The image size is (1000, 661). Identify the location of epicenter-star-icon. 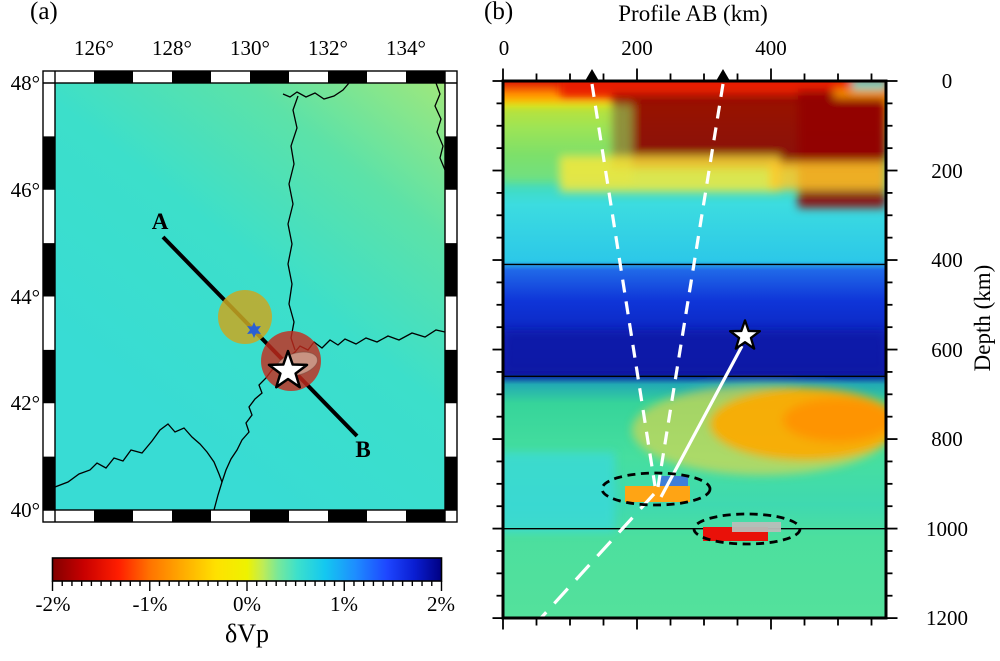
(288, 369).